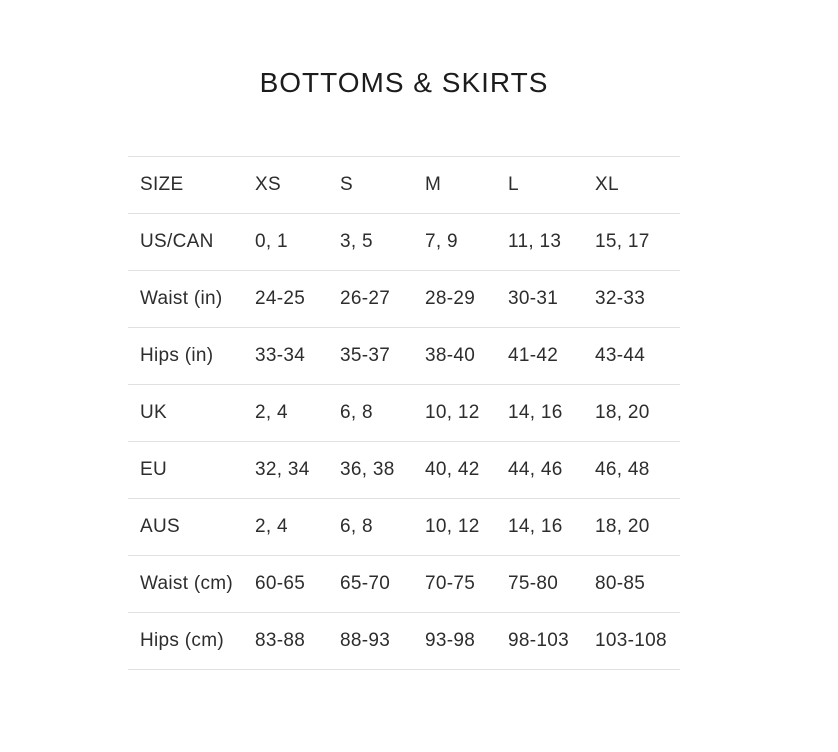 Image resolution: width=838 pixels, height=752 pixels. Describe the element at coordinates (285, 641) in the screenshot. I see `table-cell: 83-88` at that location.